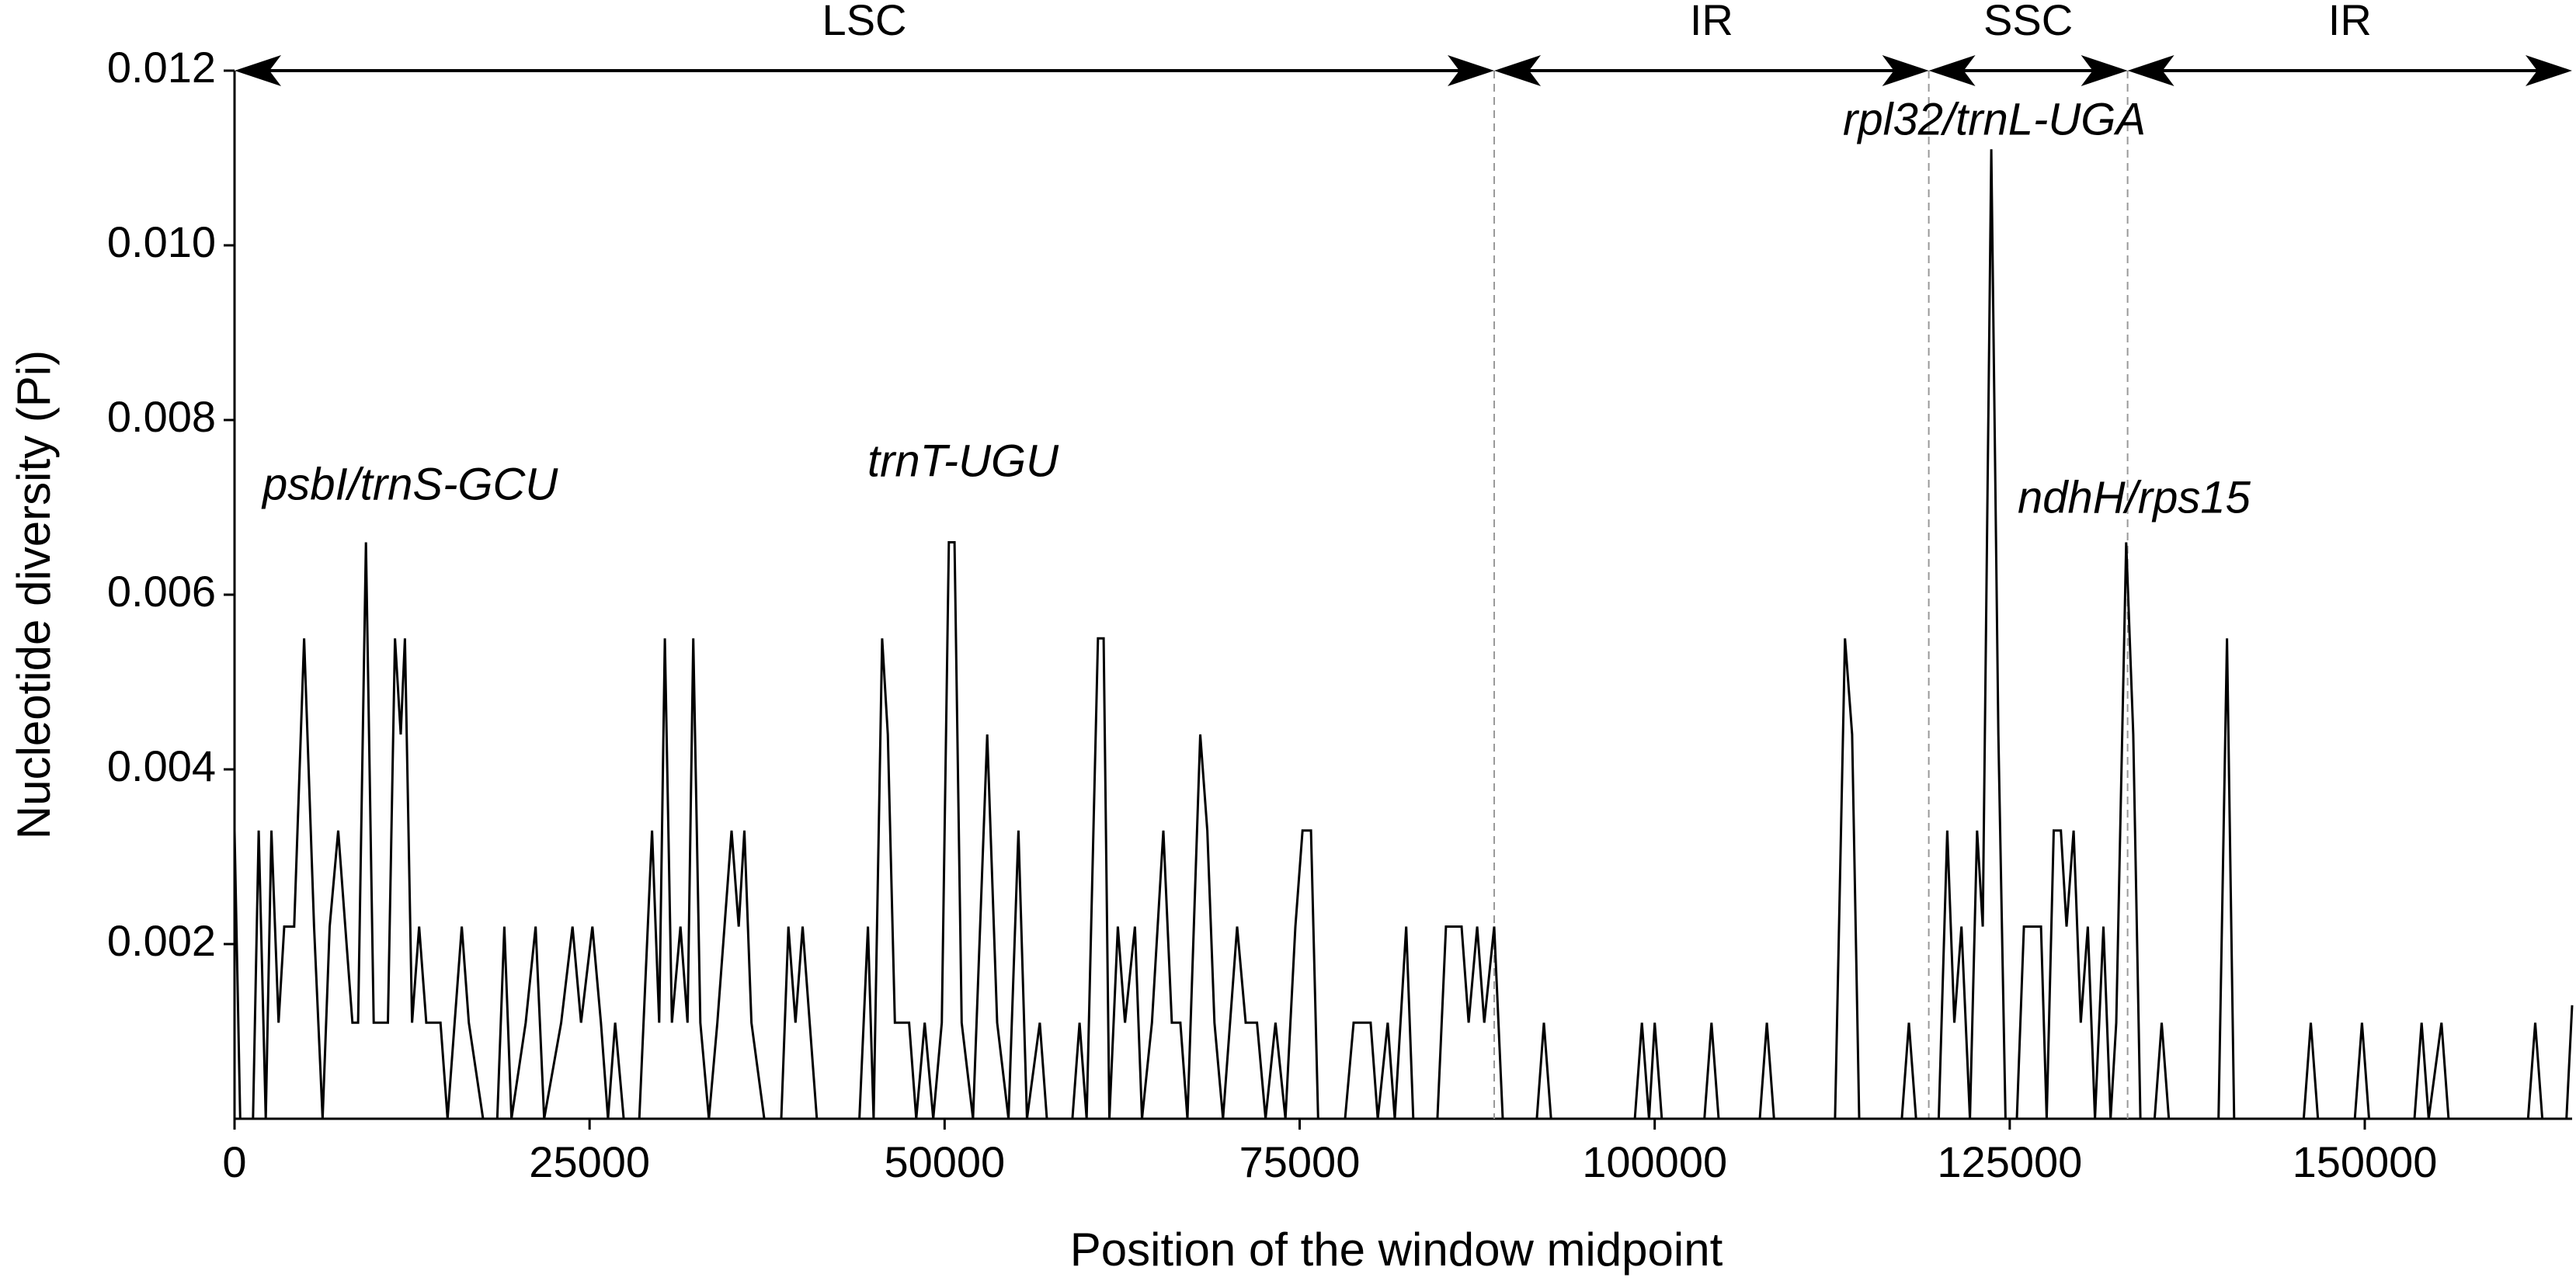  What do you see at coordinates (2365, 1161) in the screenshot?
I see `x-tick-label: 150000` at bounding box center [2365, 1161].